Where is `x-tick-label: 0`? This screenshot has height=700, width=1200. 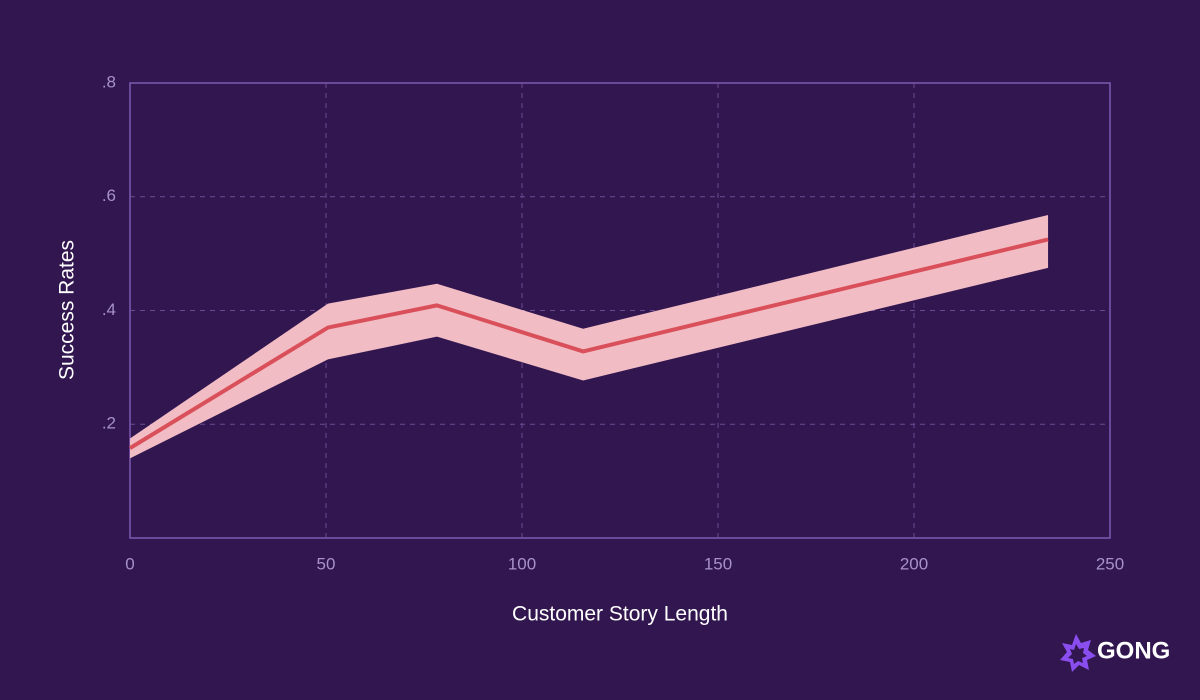
x-tick-label: 0 is located at coordinates (129, 563).